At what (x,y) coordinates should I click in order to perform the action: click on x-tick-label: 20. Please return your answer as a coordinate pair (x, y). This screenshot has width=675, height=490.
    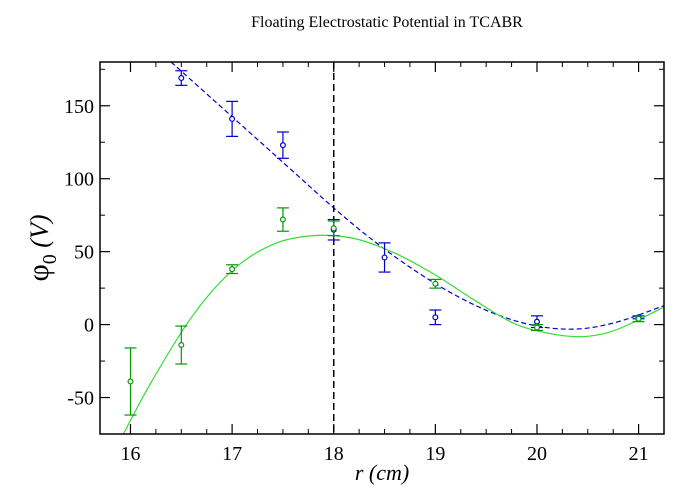
    Looking at the image, I should click on (537, 454).